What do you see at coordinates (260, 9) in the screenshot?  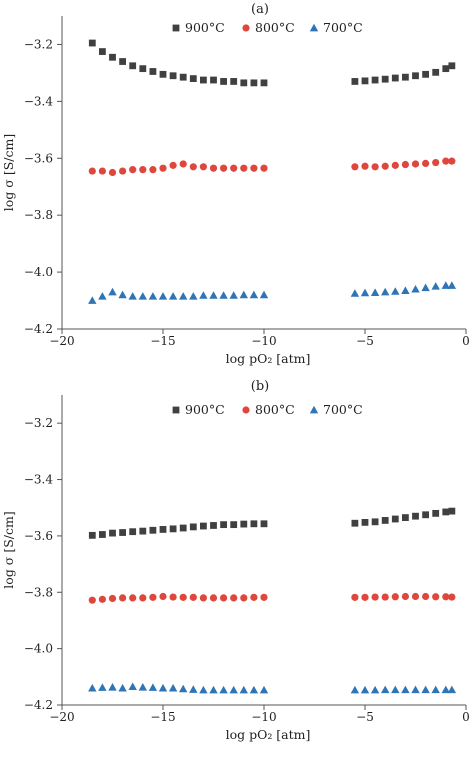 I see `panel-label: (a)` at bounding box center [260, 9].